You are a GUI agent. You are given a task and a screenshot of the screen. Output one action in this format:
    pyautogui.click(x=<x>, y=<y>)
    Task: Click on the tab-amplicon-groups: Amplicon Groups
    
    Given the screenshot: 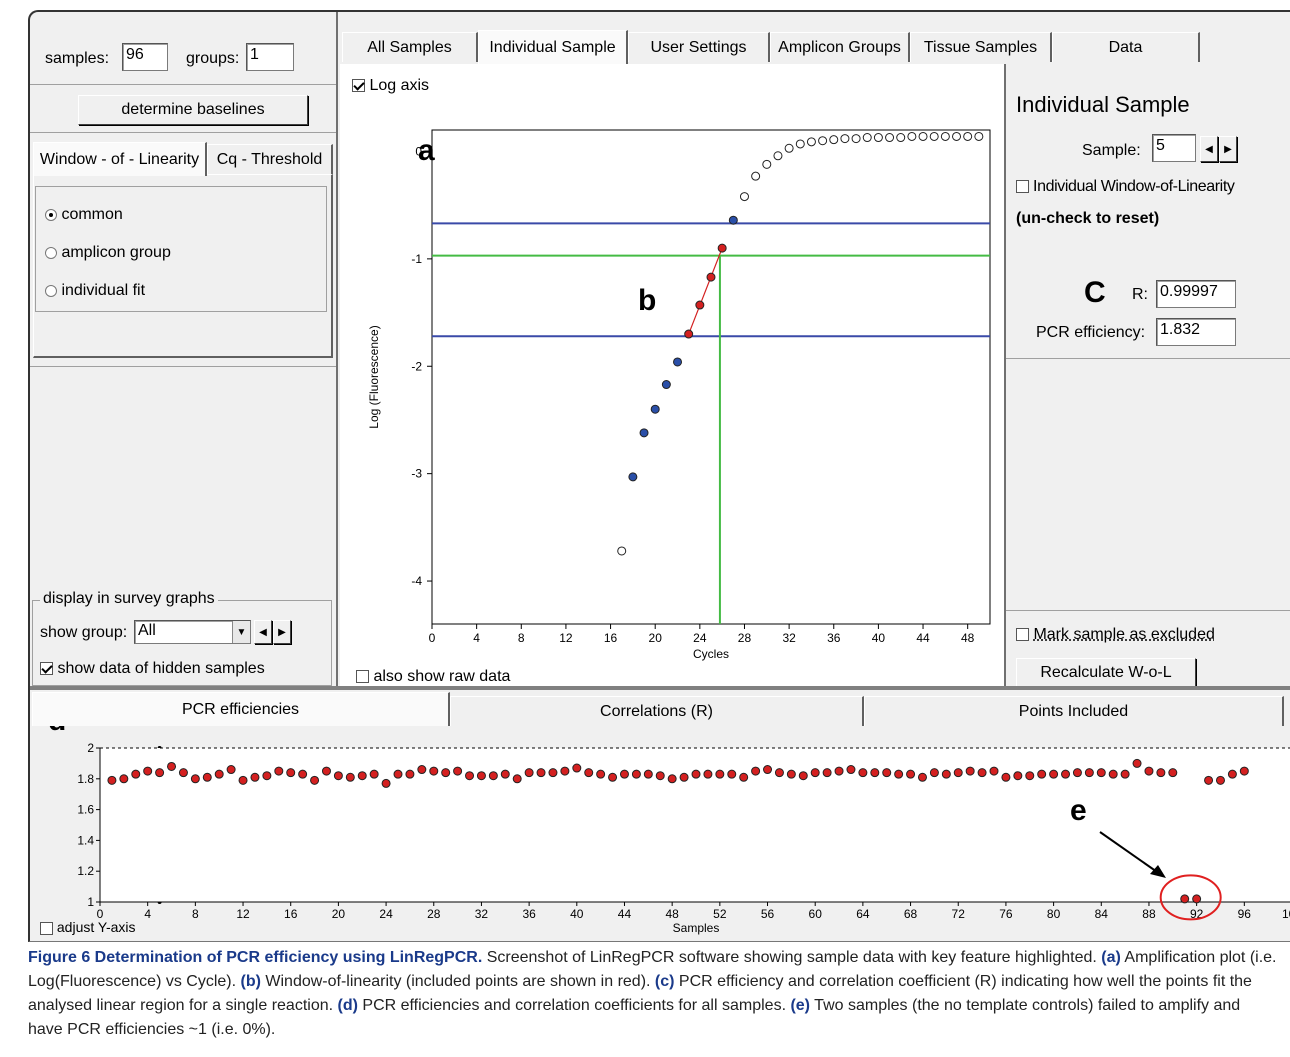 What is the action you would take?
    pyautogui.click(x=840, y=47)
    